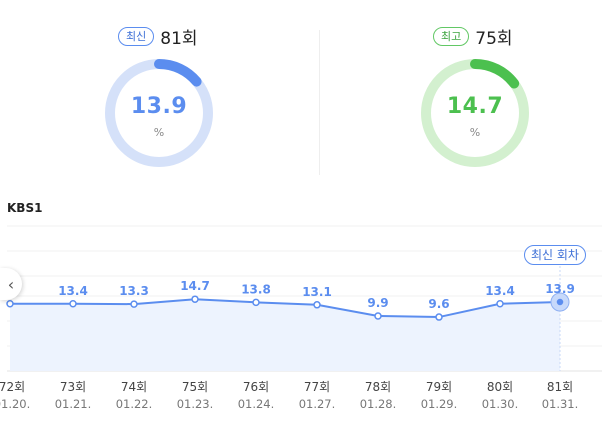 The width and height of the screenshot is (602, 422). I want to click on latest-gauge: 13.9 %, so click(159, 113).